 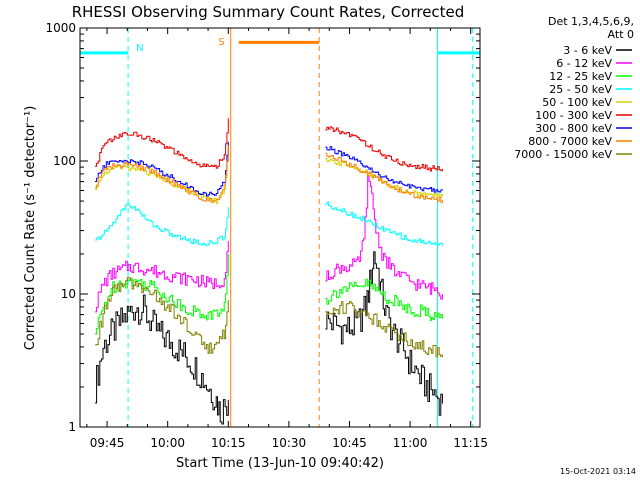 What do you see at coordinates (570, 141) in the screenshot?
I see `legend-entry-label: 800 - 7000 keV` at bounding box center [570, 141].